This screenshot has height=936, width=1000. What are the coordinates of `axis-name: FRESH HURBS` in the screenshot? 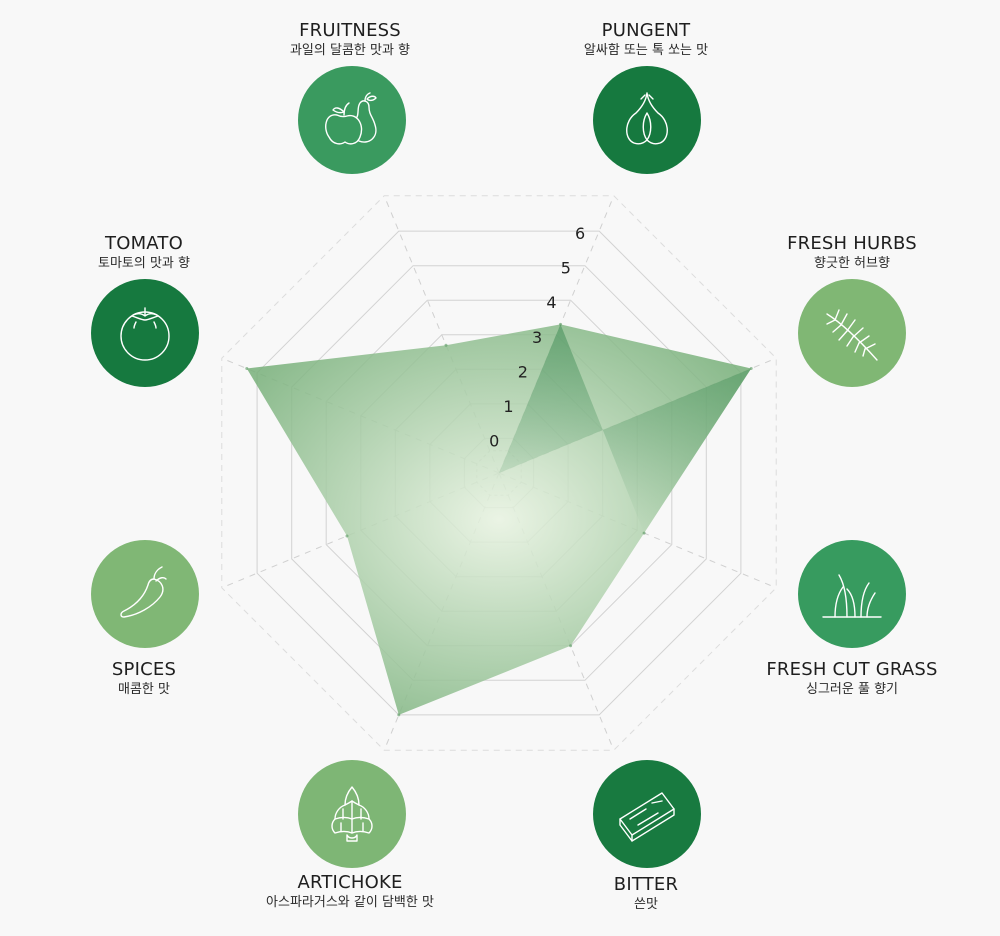 It's located at (852, 243).